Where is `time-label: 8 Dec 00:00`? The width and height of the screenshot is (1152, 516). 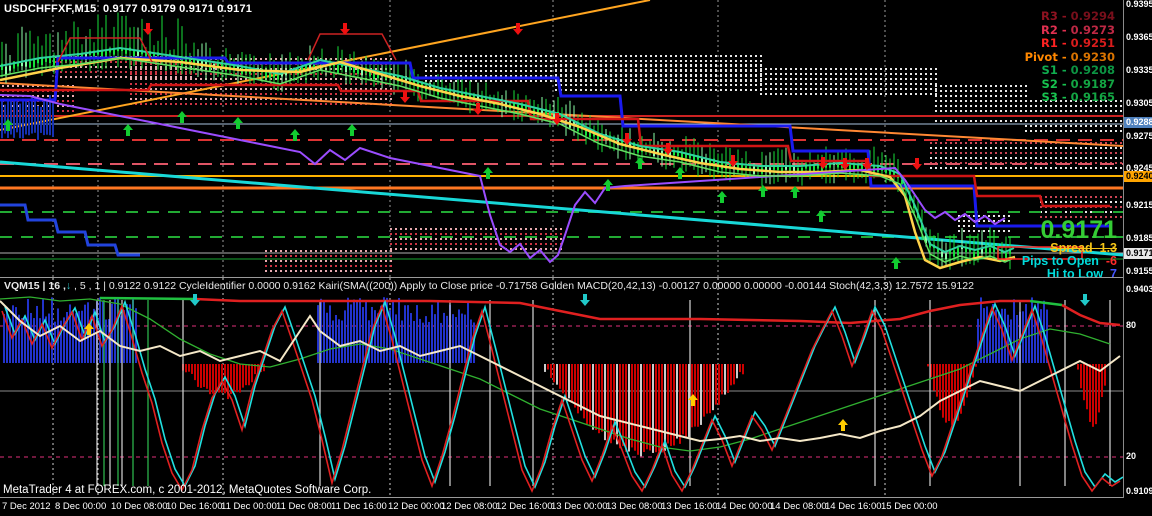 time-label: 8 Dec 00:00 is located at coordinates (81, 506).